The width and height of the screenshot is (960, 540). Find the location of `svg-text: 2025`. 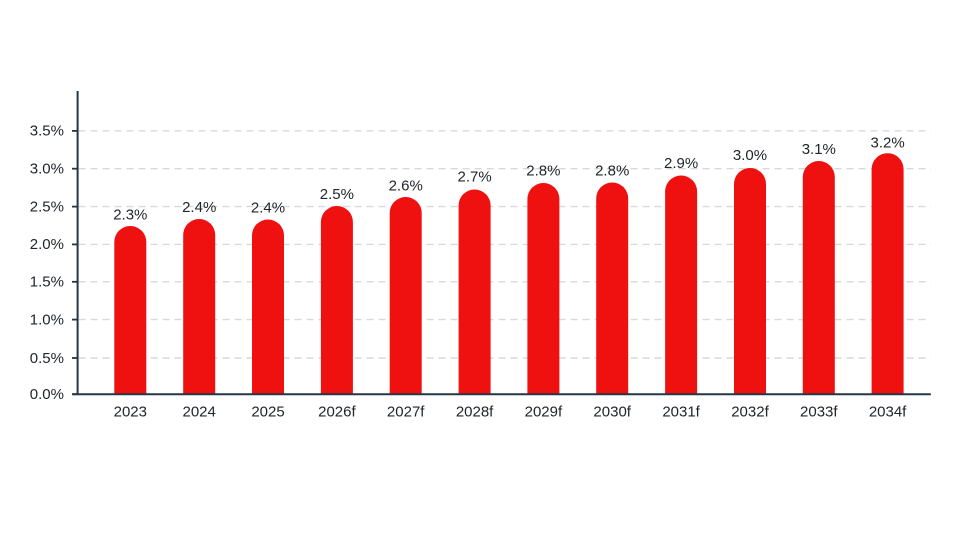

svg-text: 2025 is located at coordinates (267, 412).